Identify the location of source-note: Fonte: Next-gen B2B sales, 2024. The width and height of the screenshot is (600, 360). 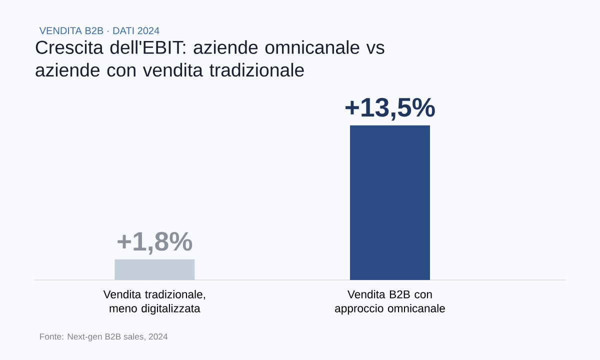
(104, 337).